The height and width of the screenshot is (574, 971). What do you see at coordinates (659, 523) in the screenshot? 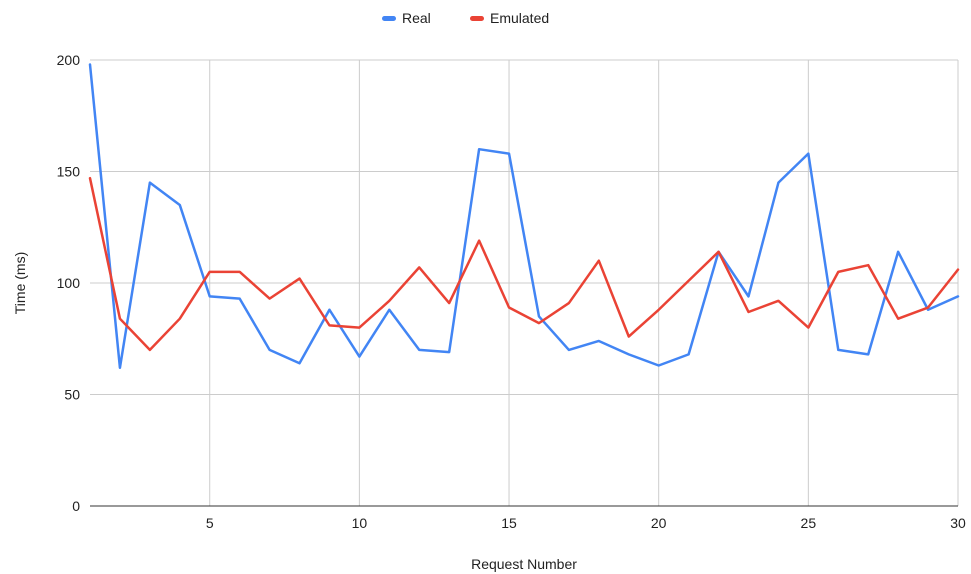
I see `x-tick-label: 20` at bounding box center [659, 523].